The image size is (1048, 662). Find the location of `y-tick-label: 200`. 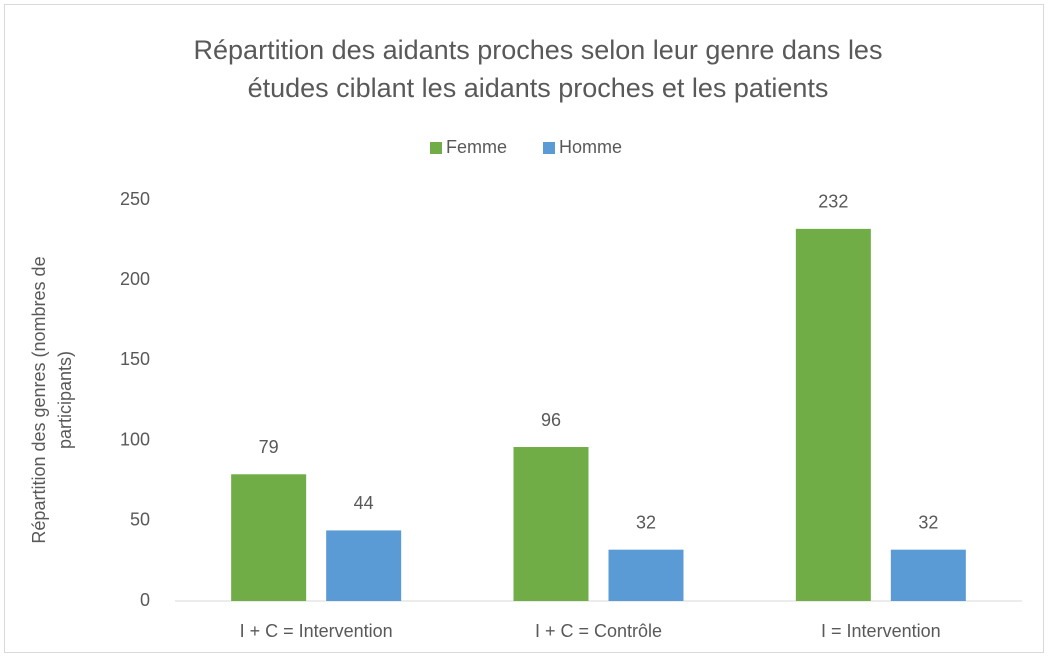

y-tick-label: 200 is located at coordinates (135, 279).